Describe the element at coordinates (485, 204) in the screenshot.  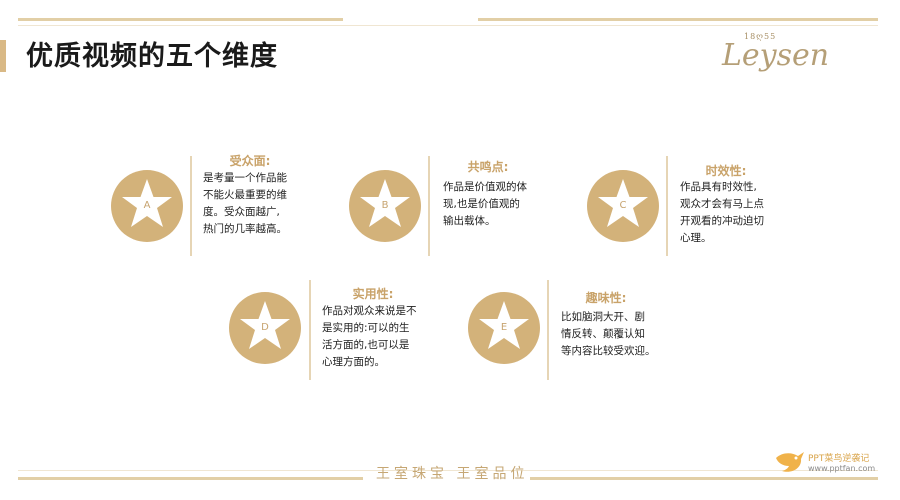
I see `card-text-b: 作品是价值观的体 现,也是价值观的 输出载体。` at that location.